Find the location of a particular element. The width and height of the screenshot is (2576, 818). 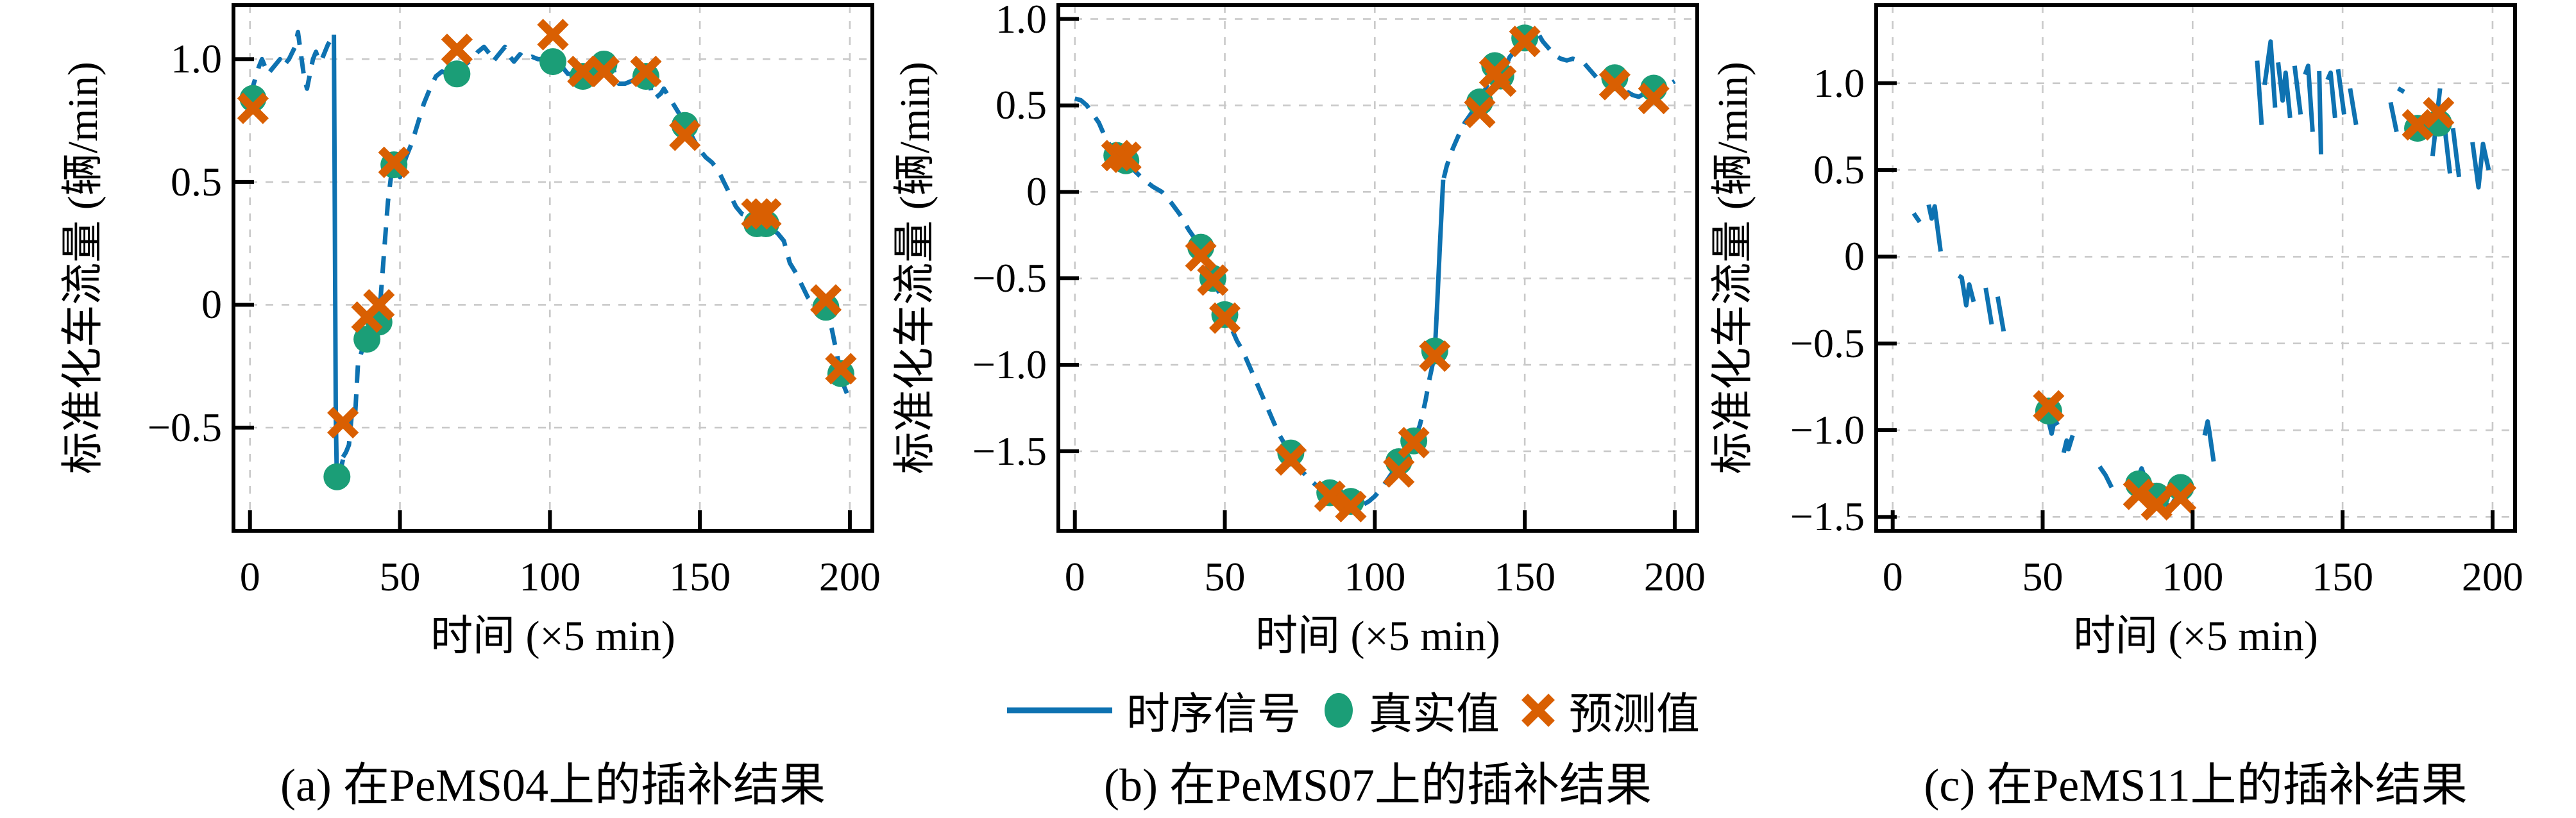

x-tick-label-panel-a: 100 is located at coordinates (550, 576).